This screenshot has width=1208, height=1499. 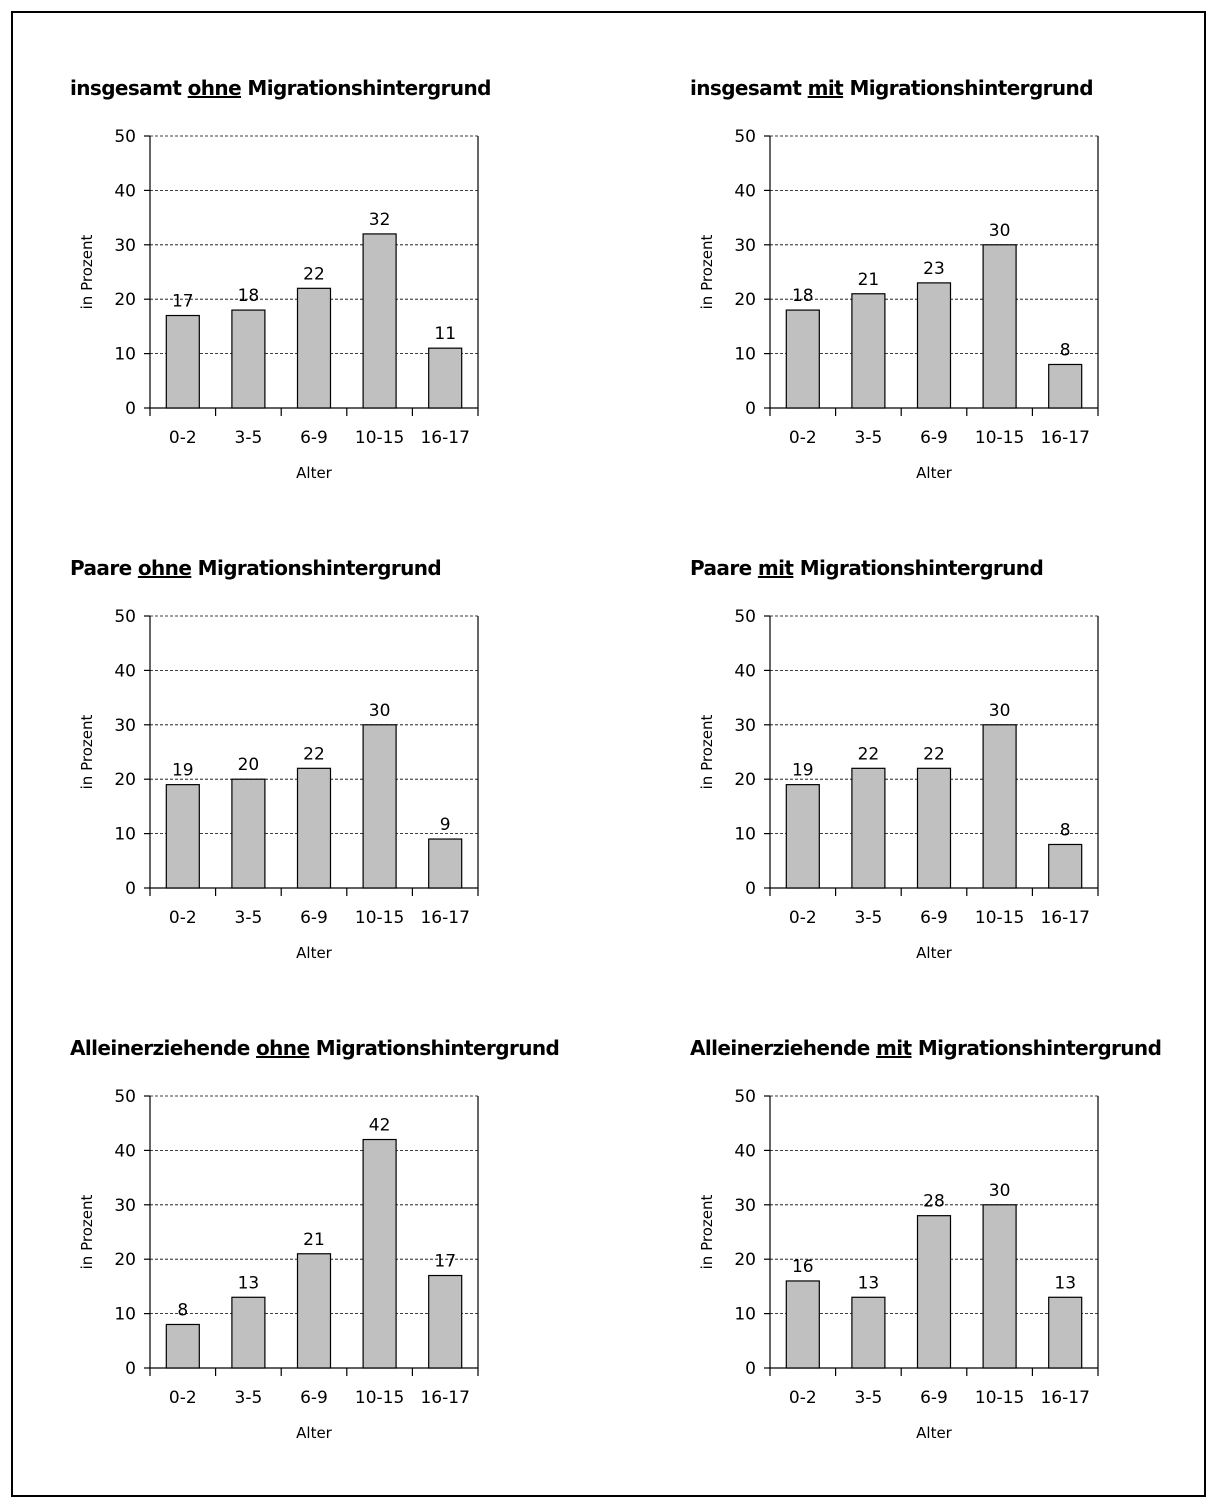 What do you see at coordinates (380, 220) in the screenshot?
I see `data-label: 32` at bounding box center [380, 220].